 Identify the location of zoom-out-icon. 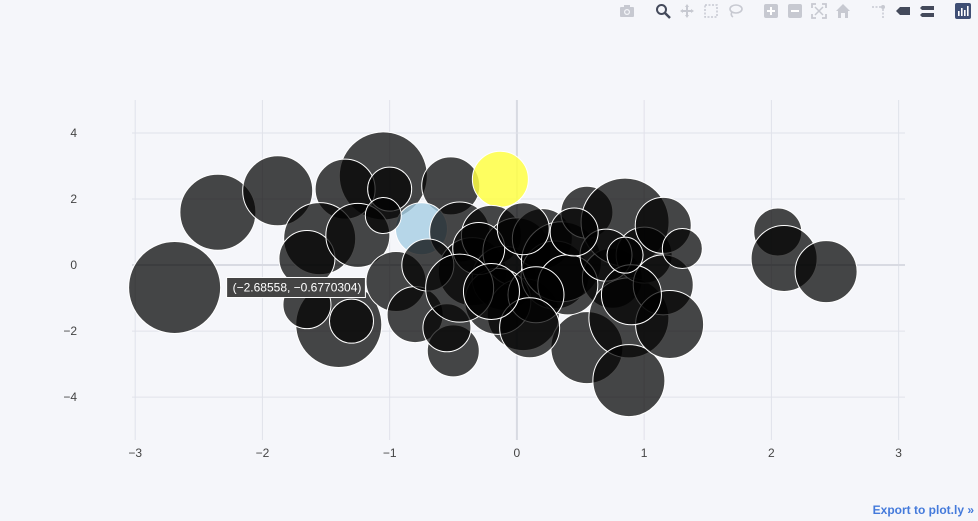
(795, 11).